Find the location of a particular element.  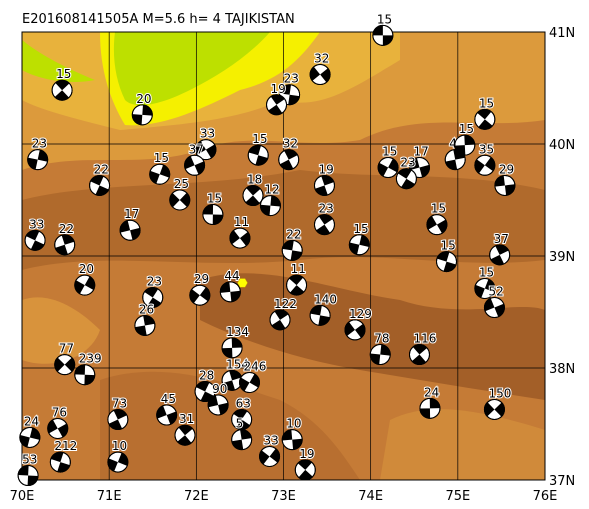

y-tick-label: 37N is located at coordinates (562, 481).